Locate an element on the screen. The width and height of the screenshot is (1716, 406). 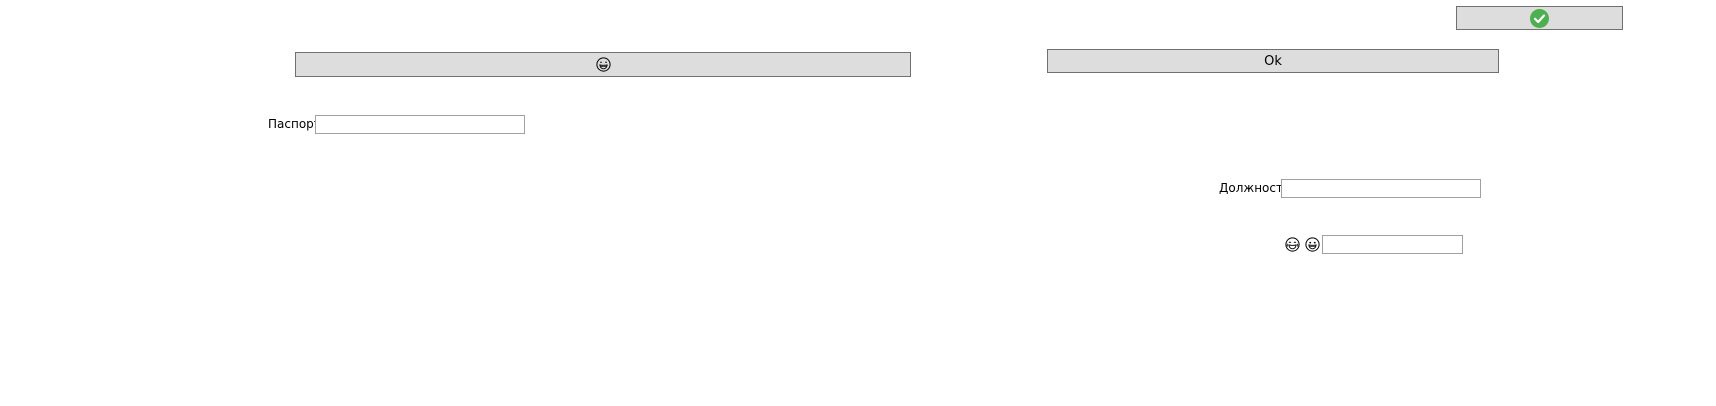
emoji-input is located at coordinates (1392, 244).